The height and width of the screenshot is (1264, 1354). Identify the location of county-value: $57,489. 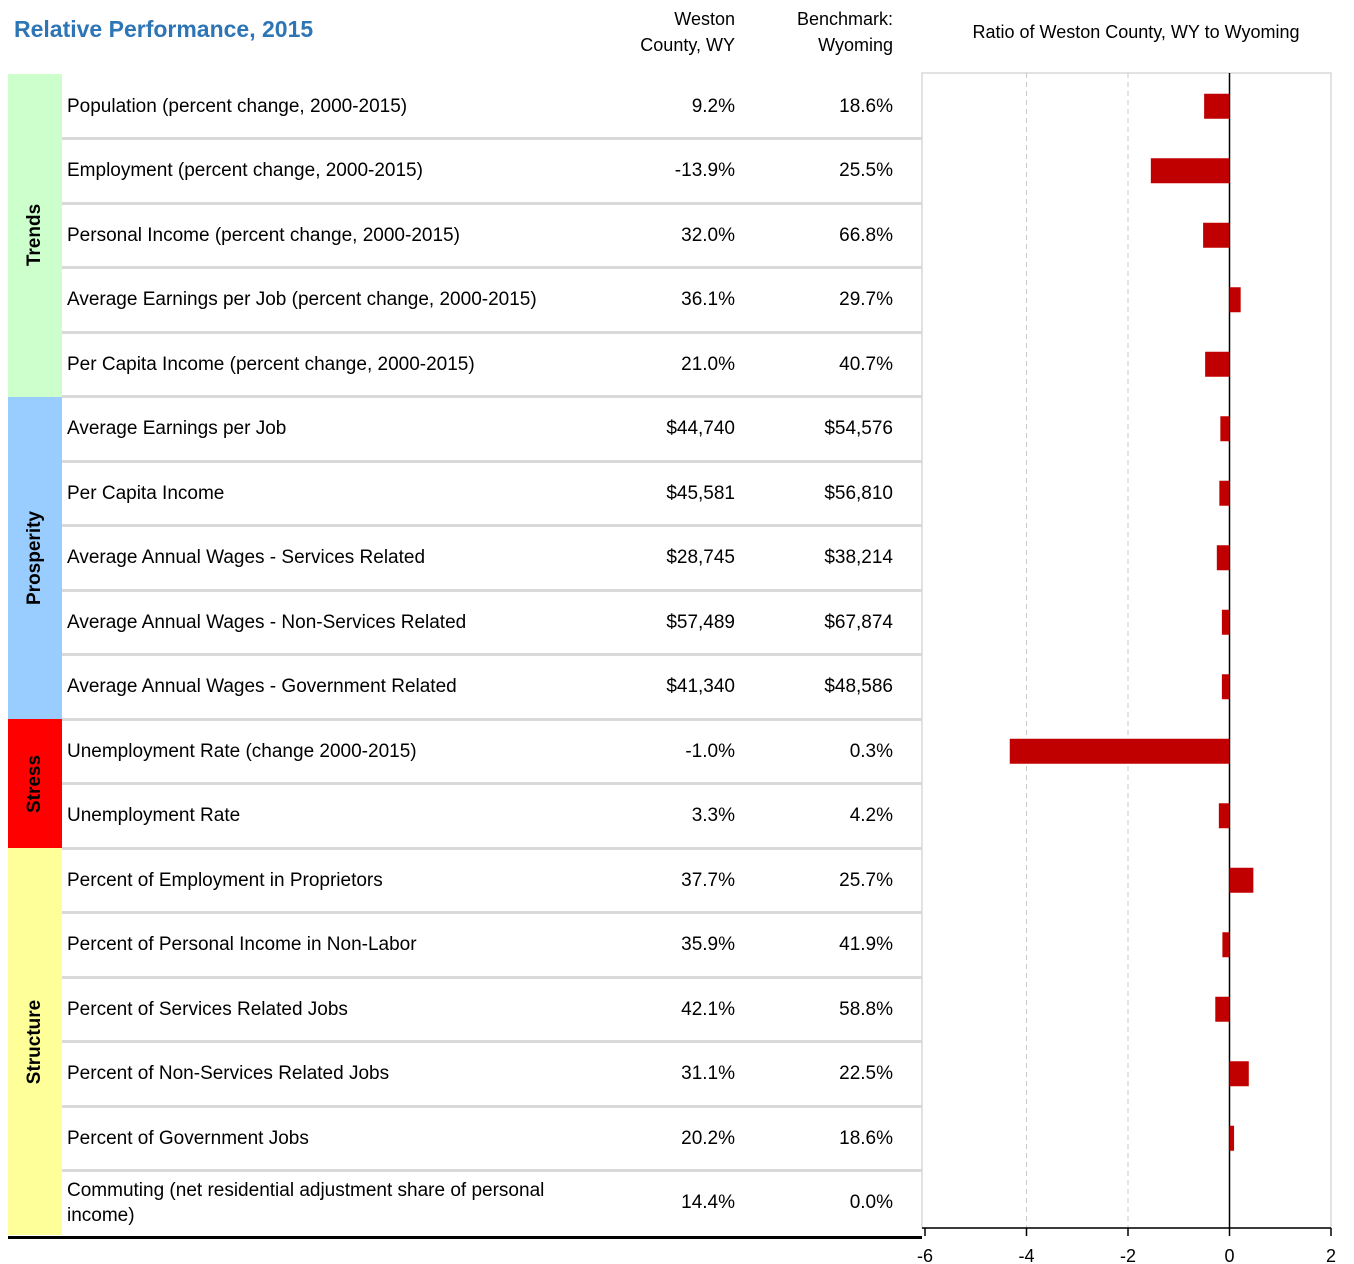
(700, 622).